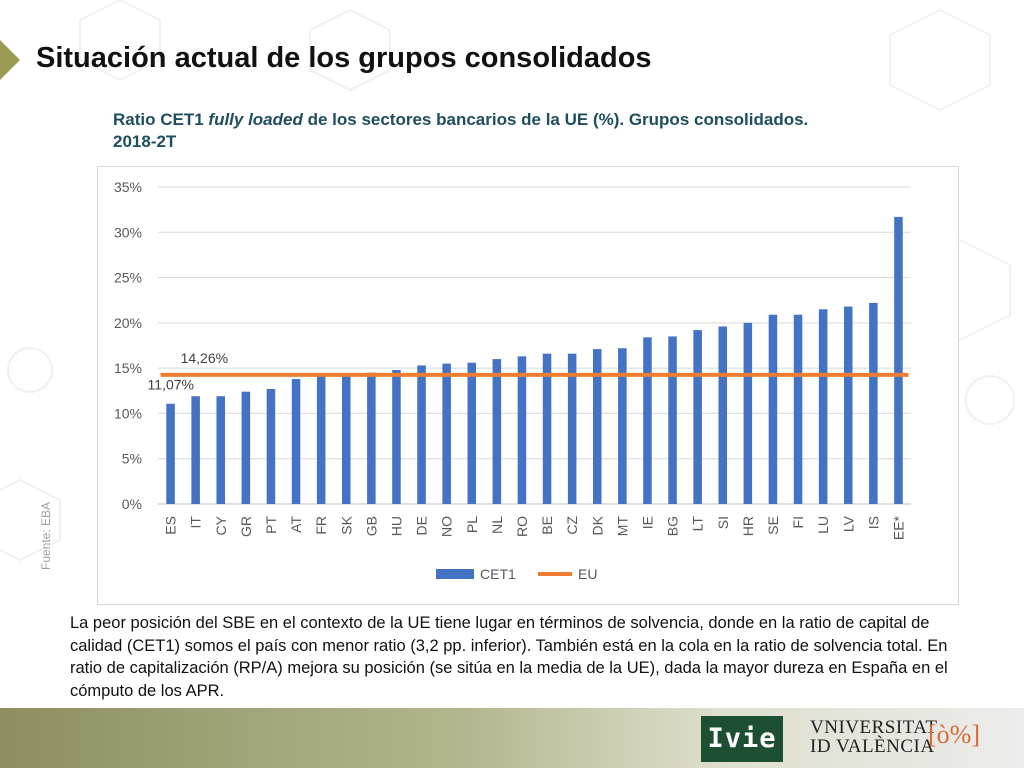 This screenshot has height=768, width=1024. Describe the element at coordinates (798, 522) in the screenshot. I see `x-tick-label: FI` at that location.